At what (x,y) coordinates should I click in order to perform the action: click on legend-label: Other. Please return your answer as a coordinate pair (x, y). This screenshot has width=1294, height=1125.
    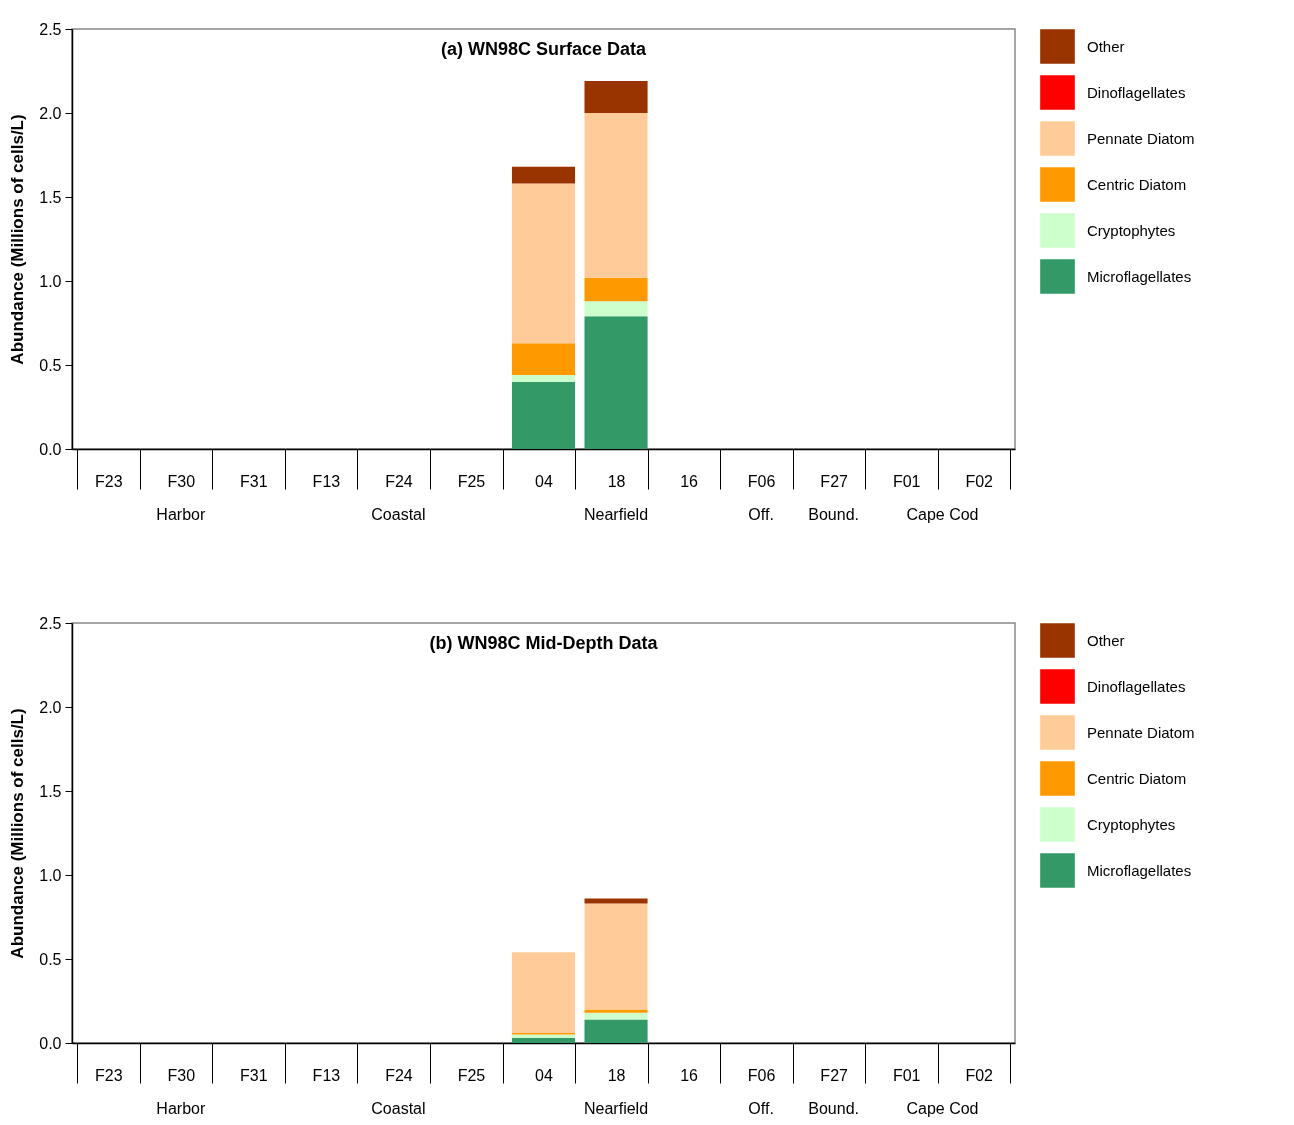
    Looking at the image, I should click on (1106, 46).